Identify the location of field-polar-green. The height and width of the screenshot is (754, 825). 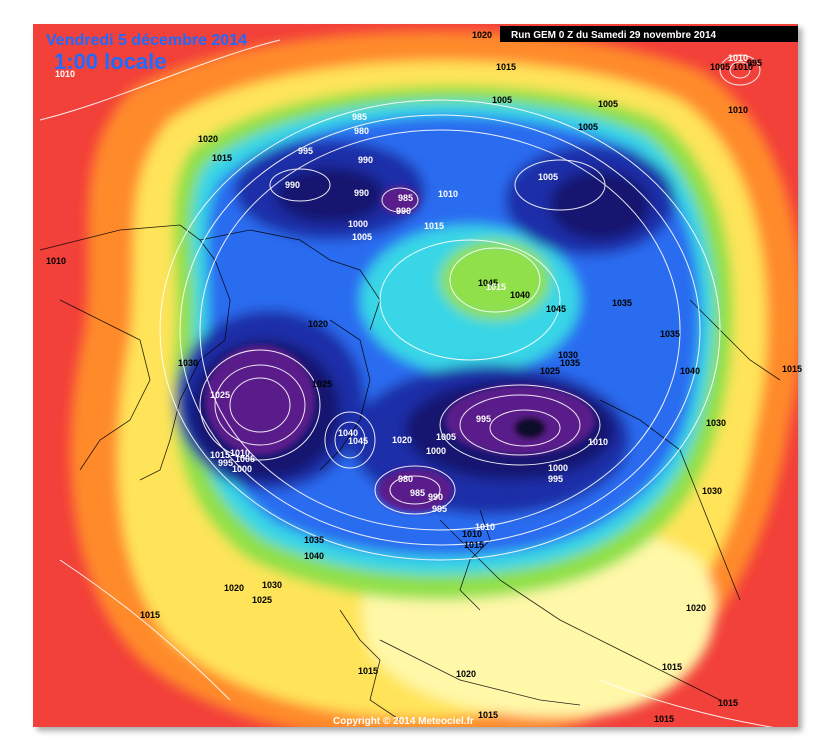
(495, 280).